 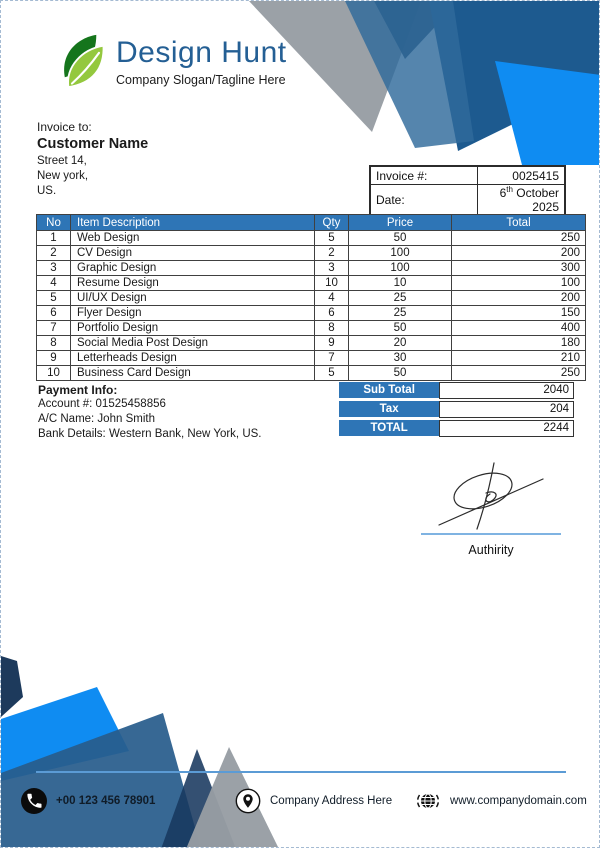 I want to click on table-cell: 20, so click(x=400, y=343).